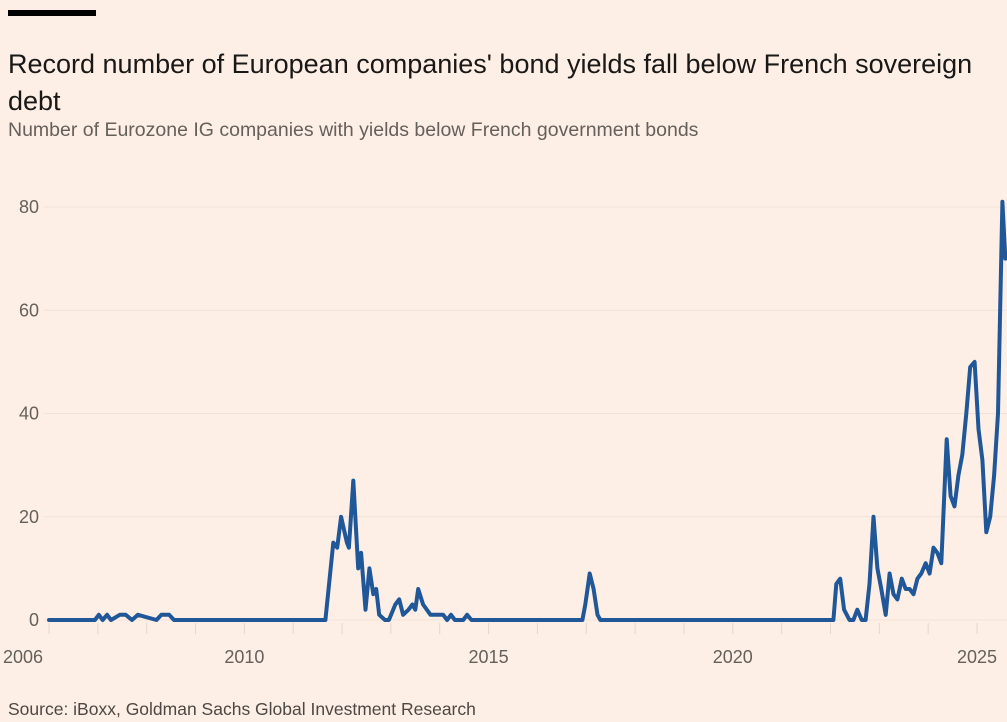 The image size is (1007, 722). I want to click on x-tick-label: 2025, so click(977, 657).